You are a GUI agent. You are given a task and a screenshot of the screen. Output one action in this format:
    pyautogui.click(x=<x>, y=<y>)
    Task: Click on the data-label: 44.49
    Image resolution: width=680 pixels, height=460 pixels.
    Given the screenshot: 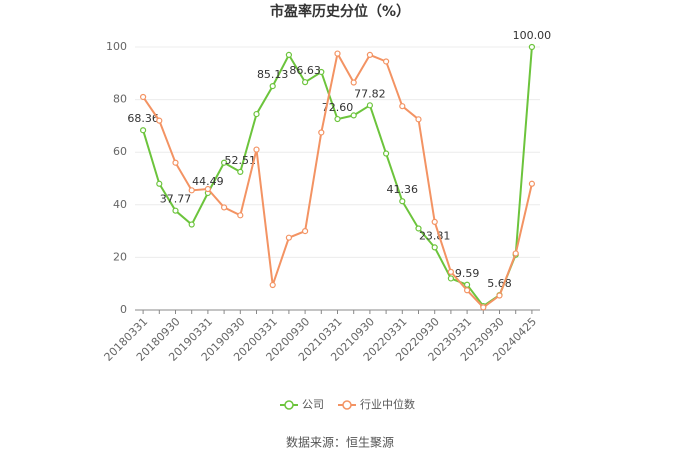 What is the action you would take?
    pyautogui.click(x=208, y=181)
    